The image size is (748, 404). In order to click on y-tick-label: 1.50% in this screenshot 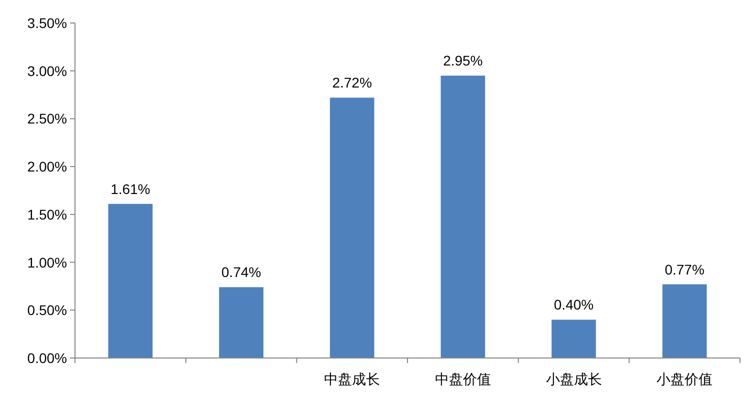, I will do `click(47, 214)`.